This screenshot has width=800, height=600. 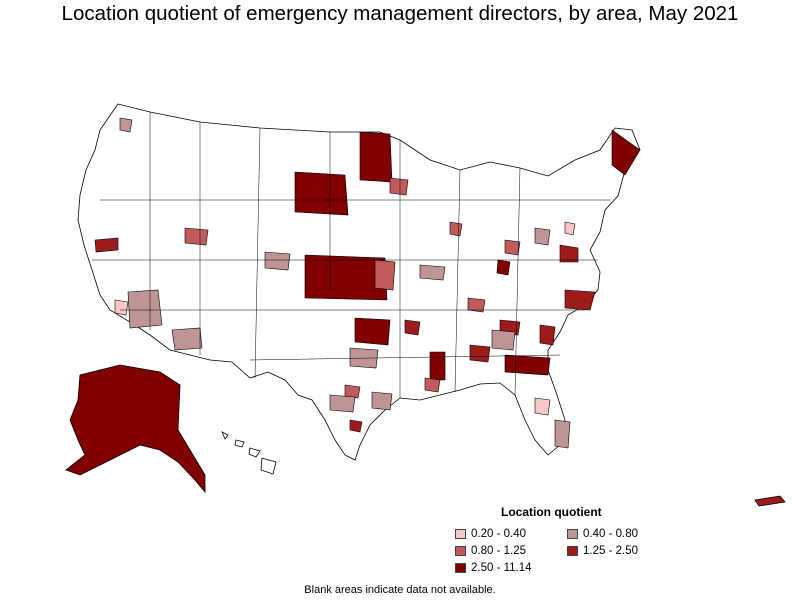 I want to click on legend-item-1.25-2.50: 1.25 - 2.50, so click(x=602, y=551).